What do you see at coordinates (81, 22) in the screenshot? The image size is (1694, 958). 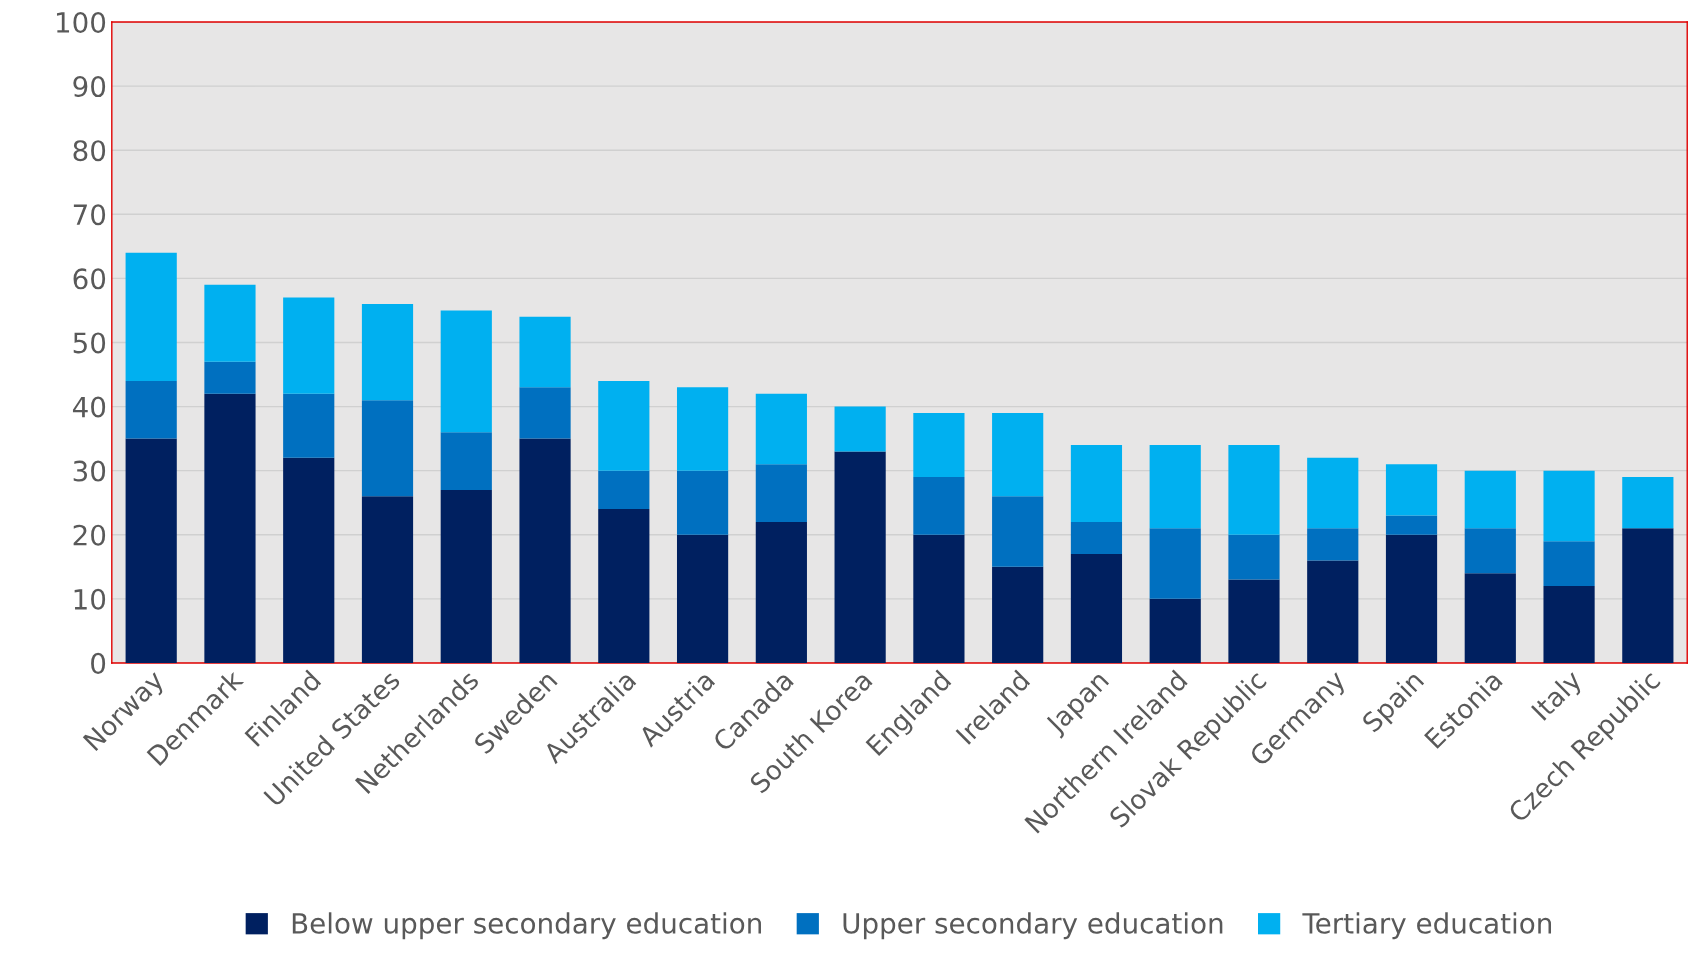 I see `y-tick-label: 100` at bounding box center [81, 22].